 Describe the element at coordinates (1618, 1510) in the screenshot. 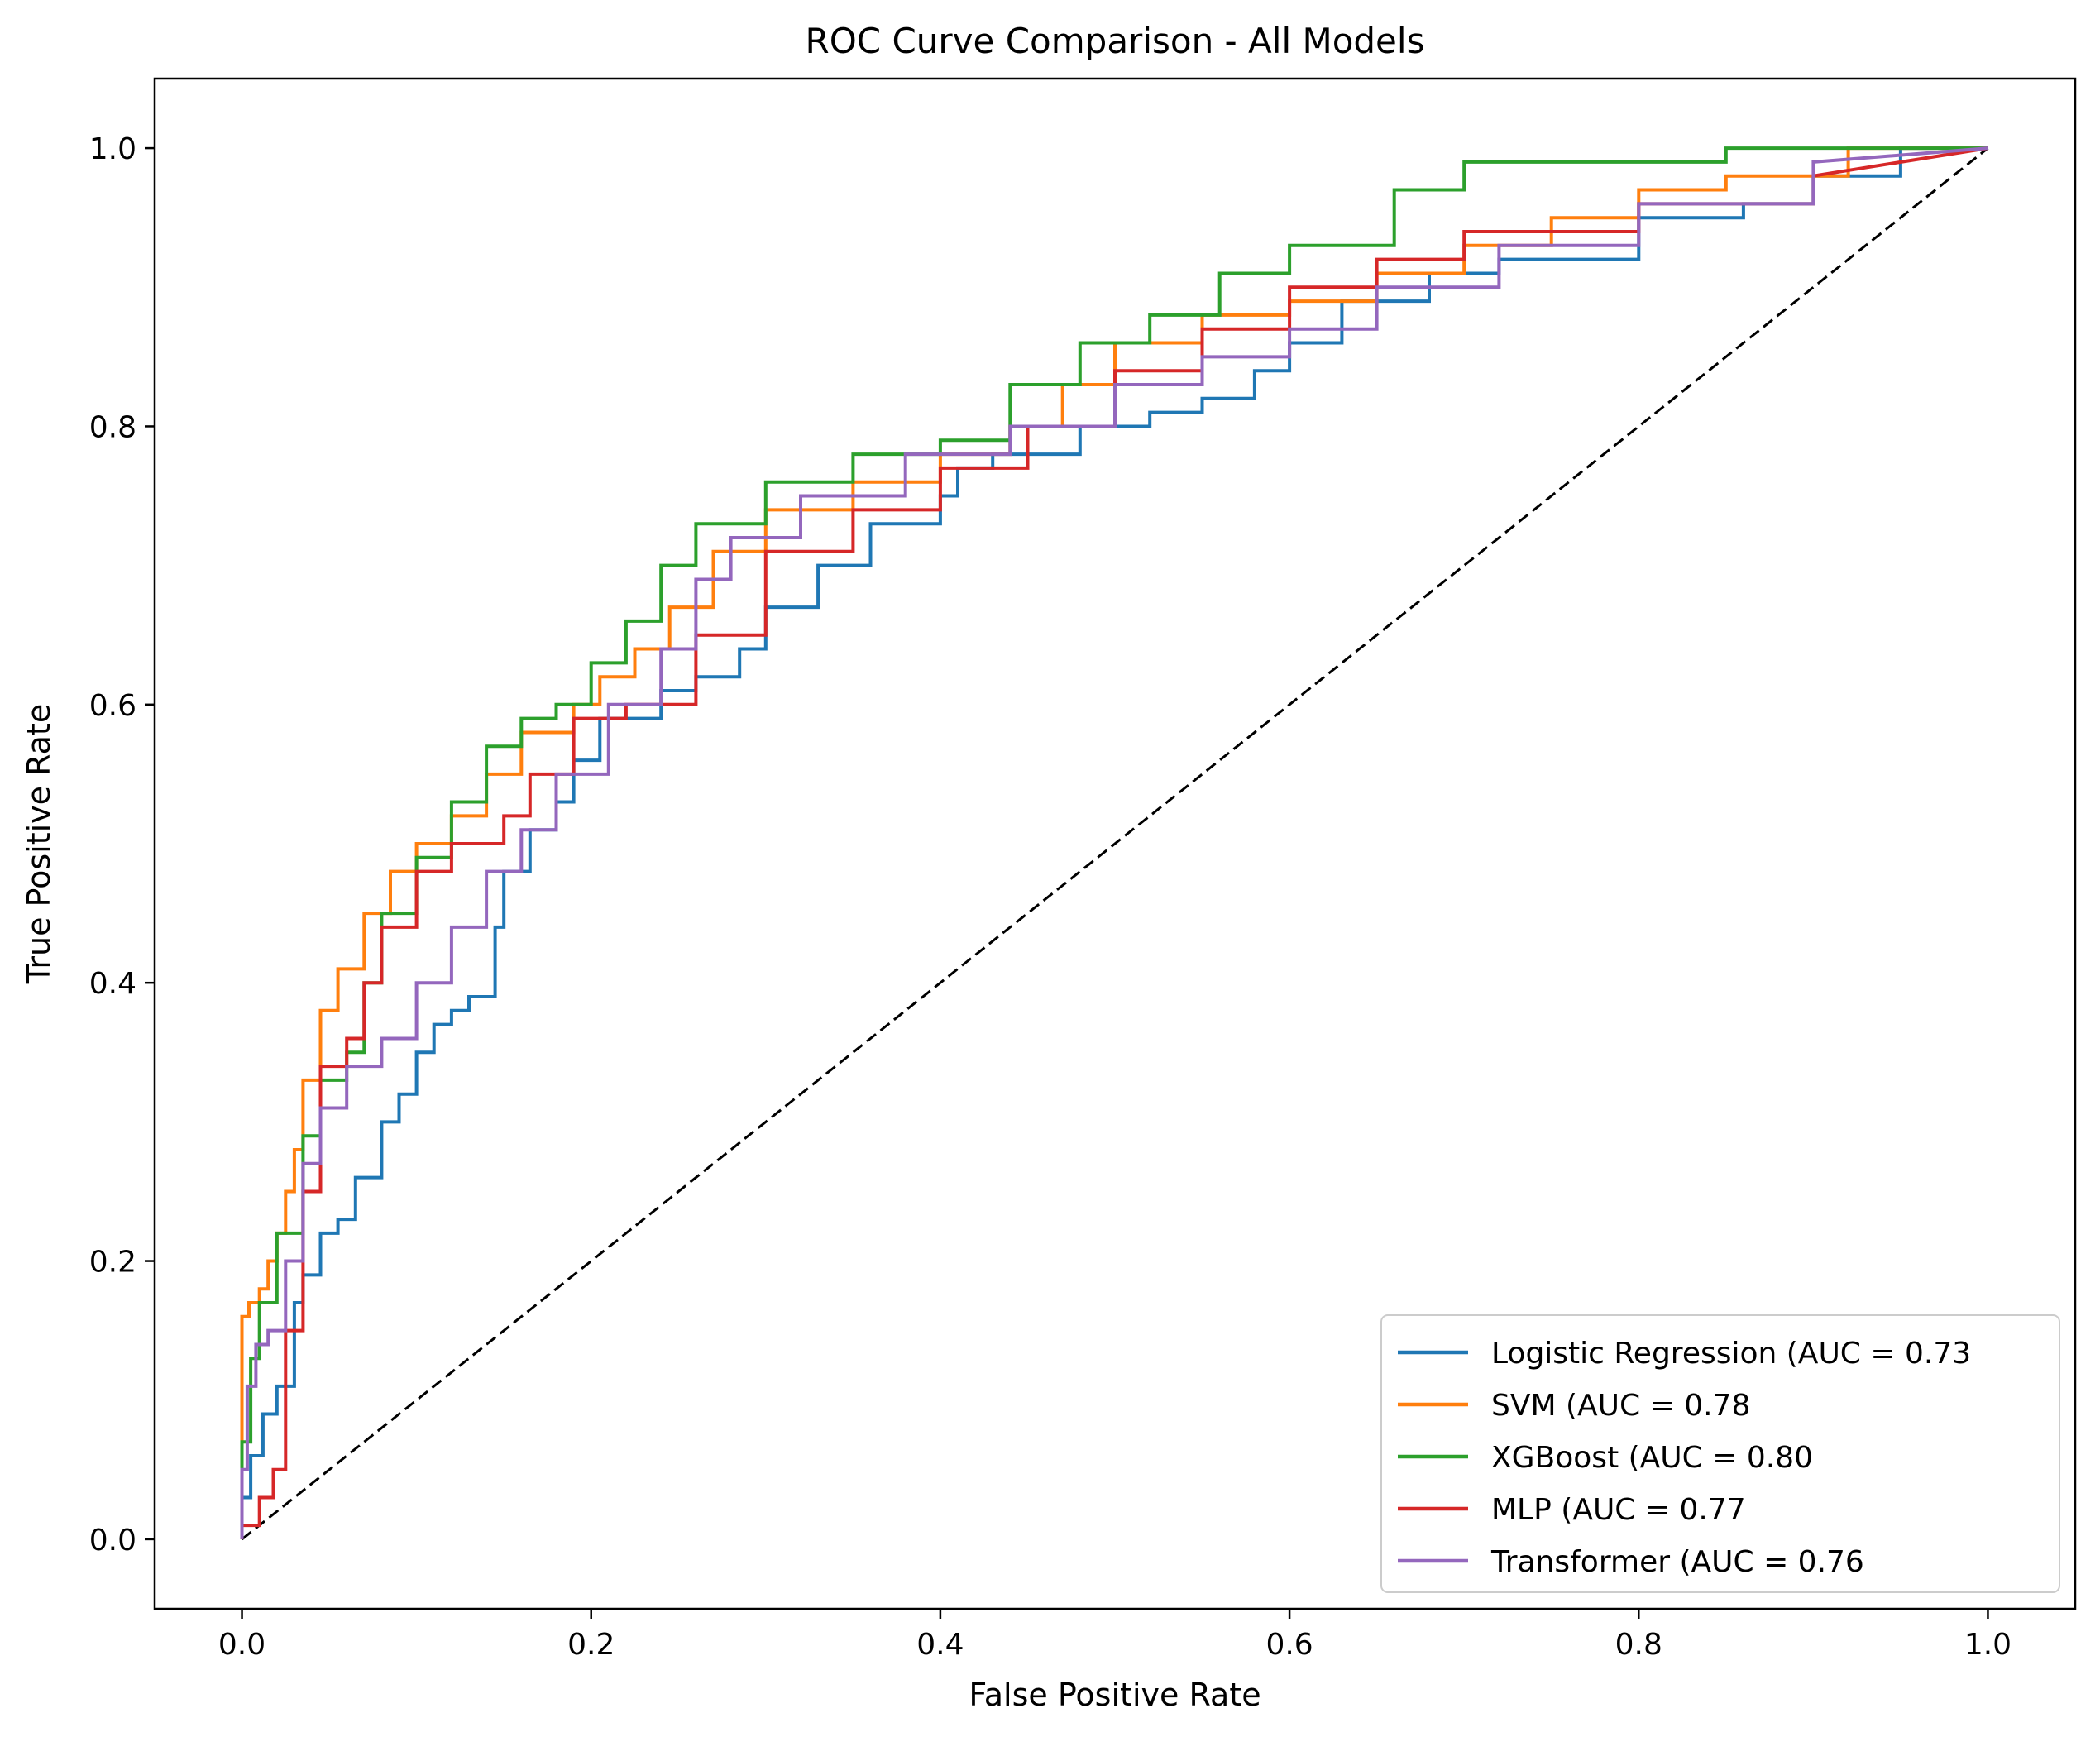

I see `legend-label-series-3: MLP (AUC = 0.77` at that location.